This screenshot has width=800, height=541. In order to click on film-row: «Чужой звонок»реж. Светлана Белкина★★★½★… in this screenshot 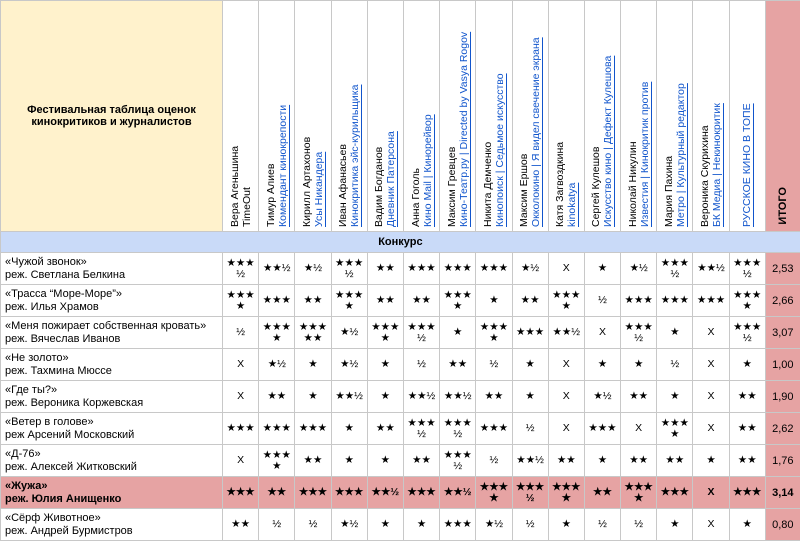, I will do `click(400, 269)`.